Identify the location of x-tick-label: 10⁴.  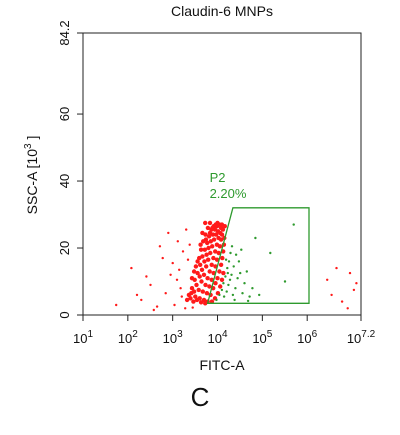
(218, 337).